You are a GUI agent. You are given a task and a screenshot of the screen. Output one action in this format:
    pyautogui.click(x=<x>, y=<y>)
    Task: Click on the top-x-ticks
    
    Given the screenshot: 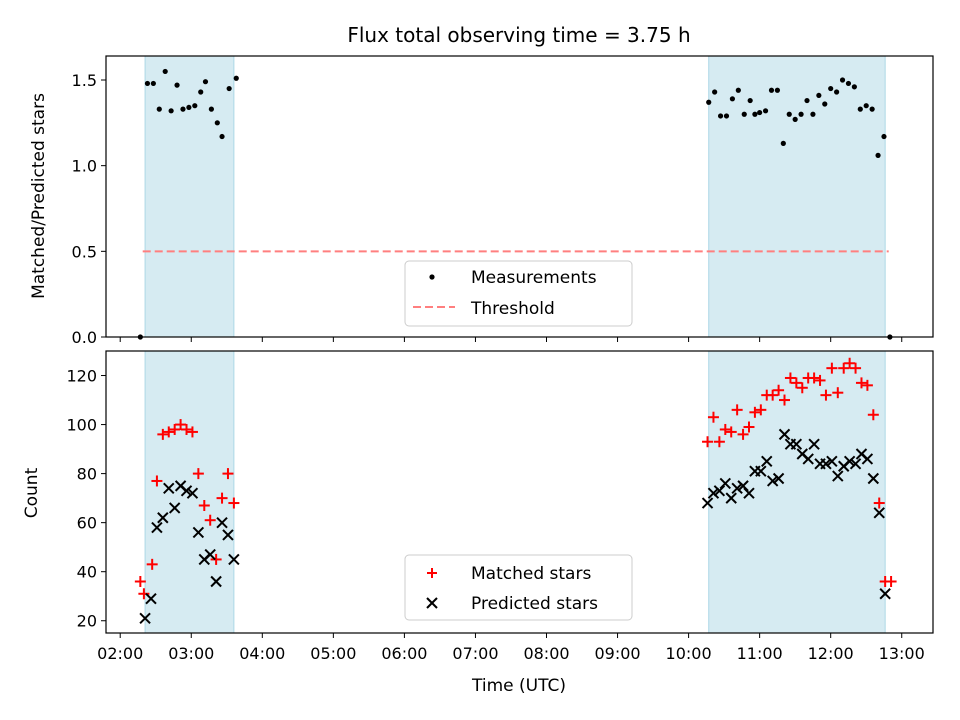 What is the action you would take?
    pyautogui.click(x=511, y=339)
    